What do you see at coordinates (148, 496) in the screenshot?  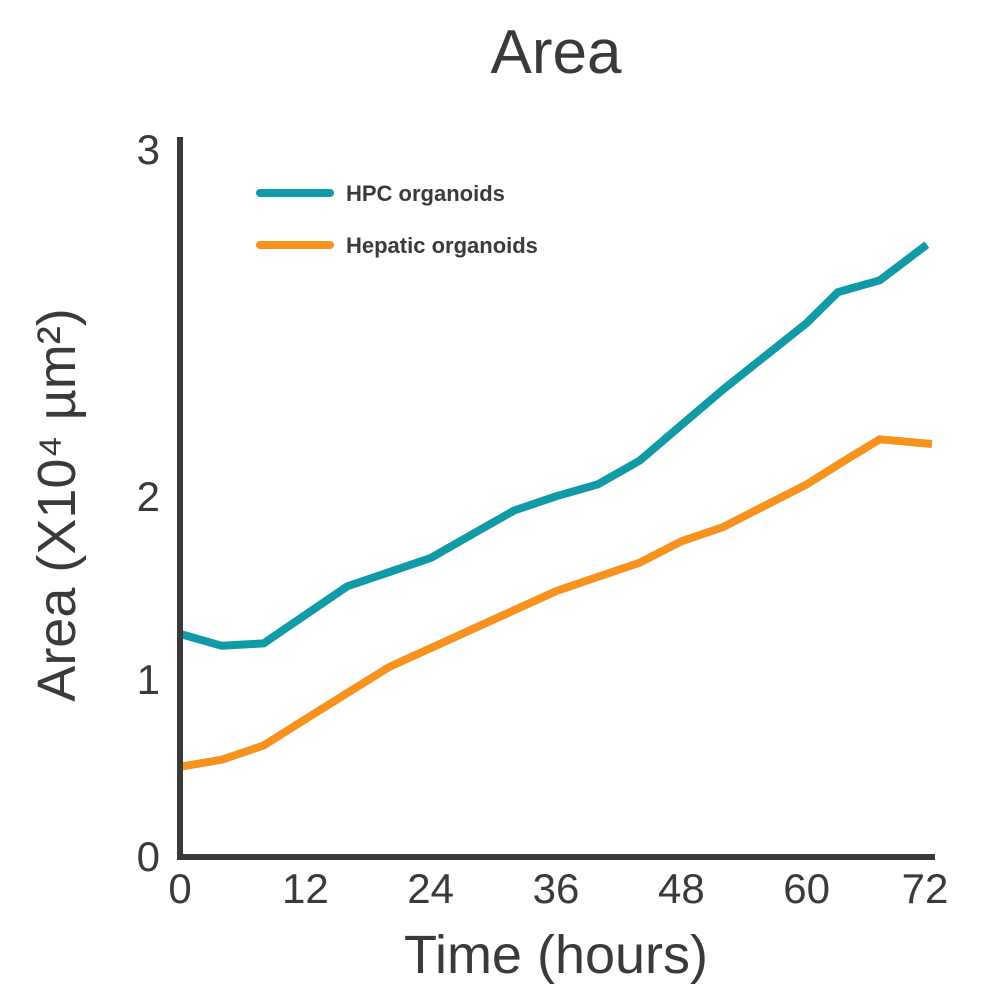 I see `y-tick-label: 2` at bounding box center [148, 496].